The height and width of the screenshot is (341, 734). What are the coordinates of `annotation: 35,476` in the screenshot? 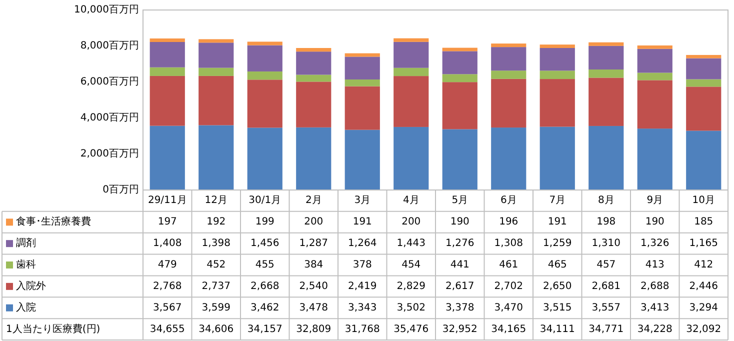 It's located at (411, 329).